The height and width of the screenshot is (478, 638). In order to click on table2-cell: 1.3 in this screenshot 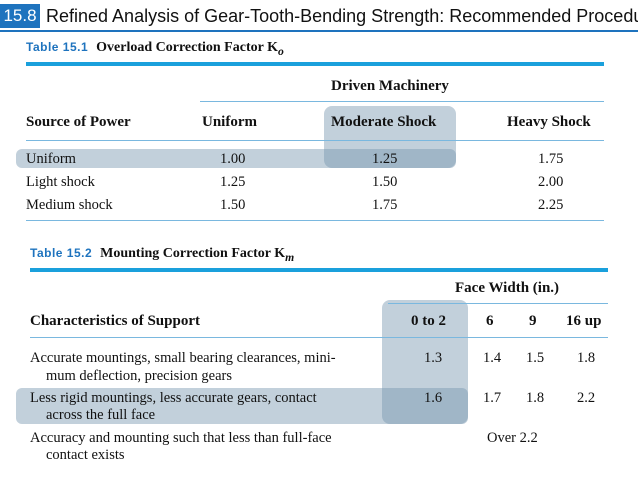, I will do `click(433, 358)`.